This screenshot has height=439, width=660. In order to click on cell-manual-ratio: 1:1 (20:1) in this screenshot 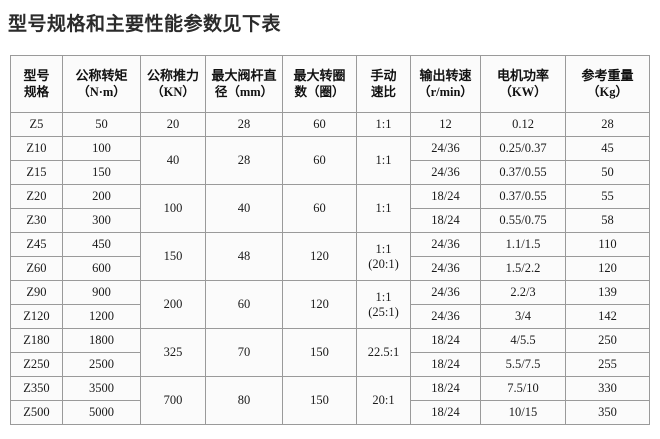, I will do `click(383, 256)`.